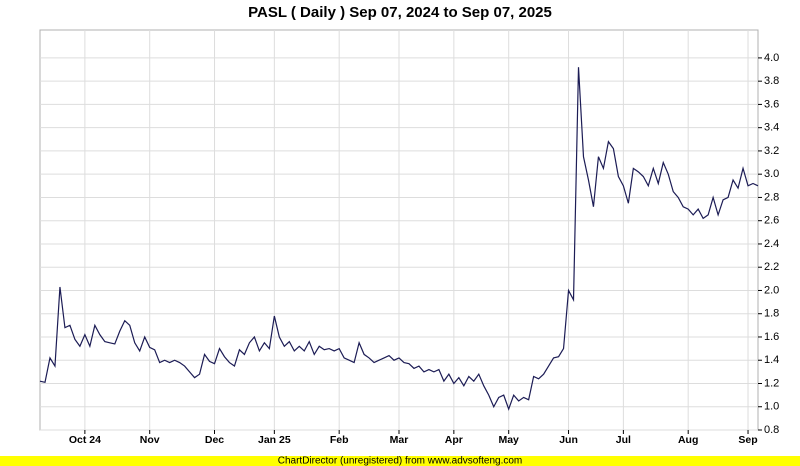 The width and height of the screenshot is (800, 466). Describe the element at coordinates (508, 440) in the screenshot. I see `x-tick-label: May` at that location.